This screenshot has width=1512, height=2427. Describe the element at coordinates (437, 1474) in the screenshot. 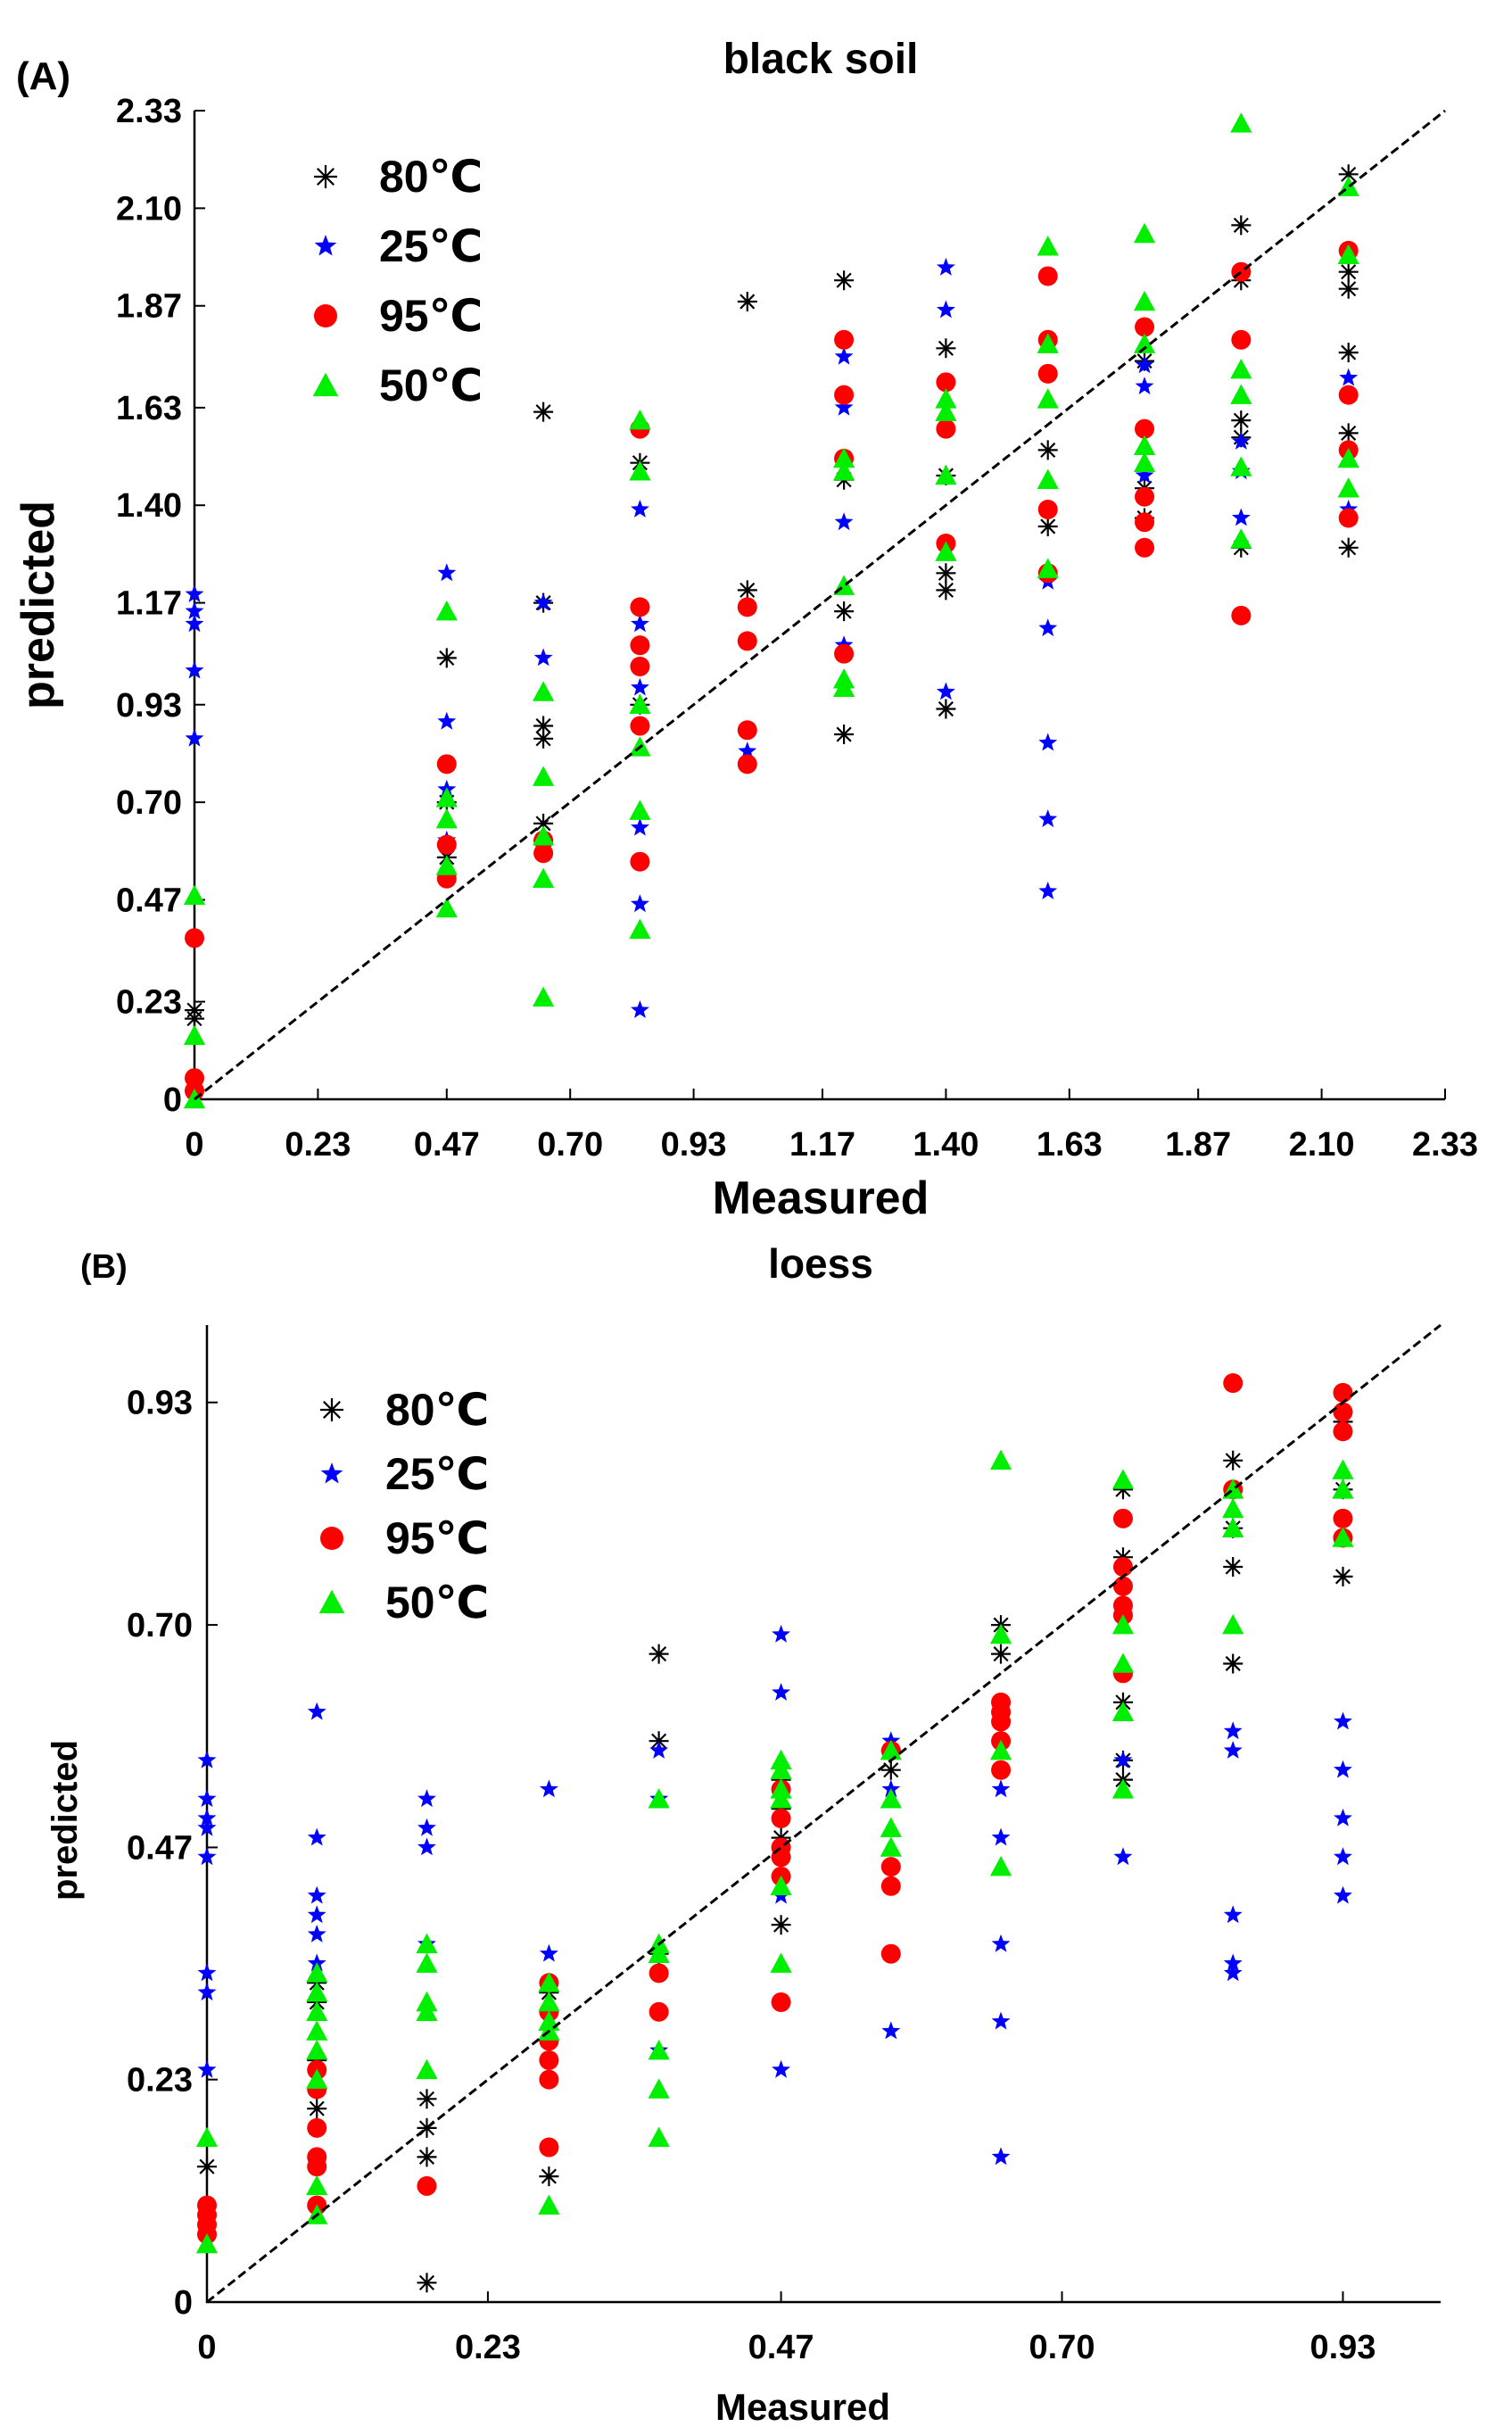

I see `legend-label: 25℃` at that location.